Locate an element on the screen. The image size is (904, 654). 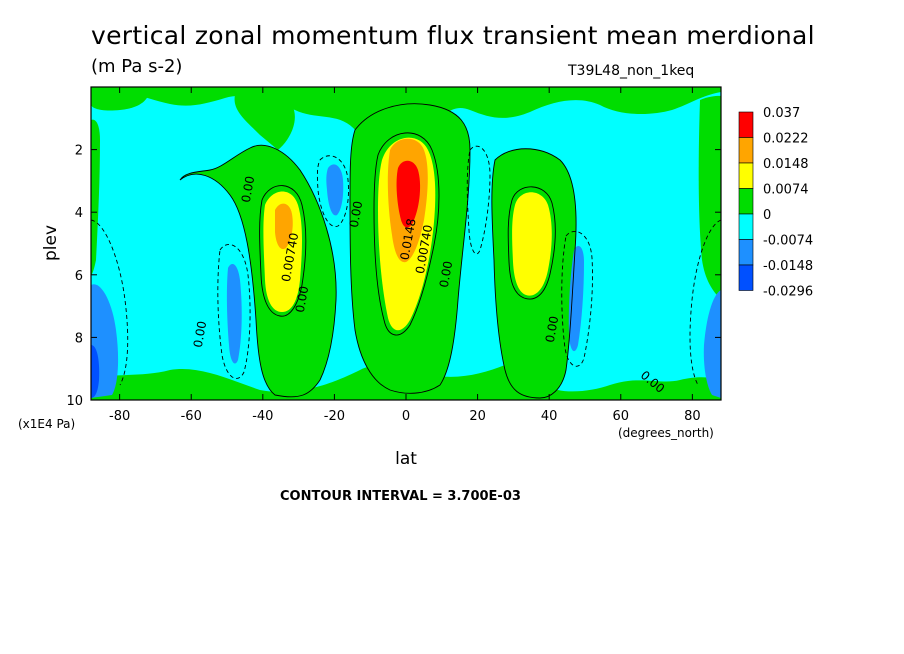
colorbar-label: 0.0222 is located at coordinates (786, 139).